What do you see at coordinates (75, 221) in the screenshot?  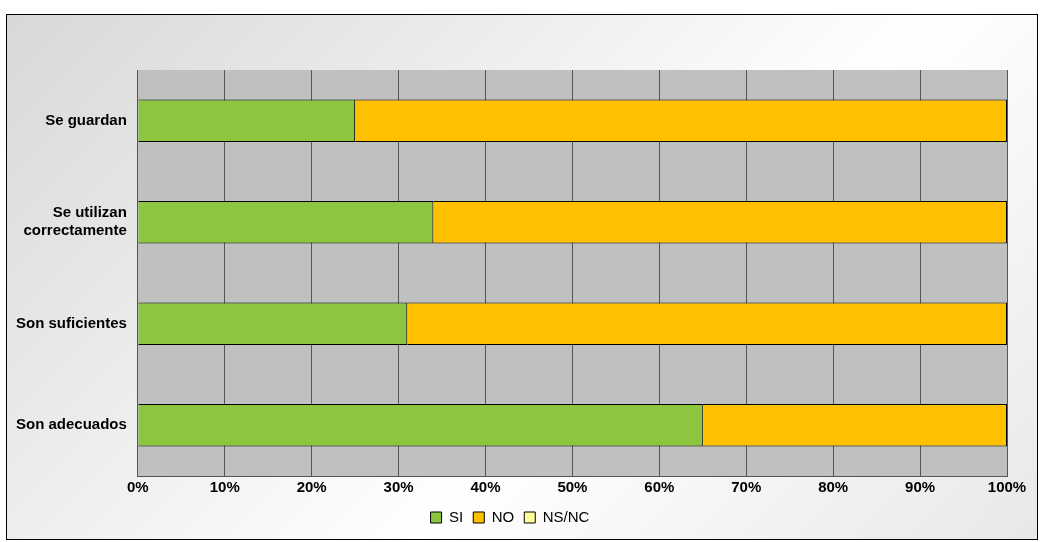 I see `y-tick-label: Se utilizan correctamente` at bounding box center [75, 221].